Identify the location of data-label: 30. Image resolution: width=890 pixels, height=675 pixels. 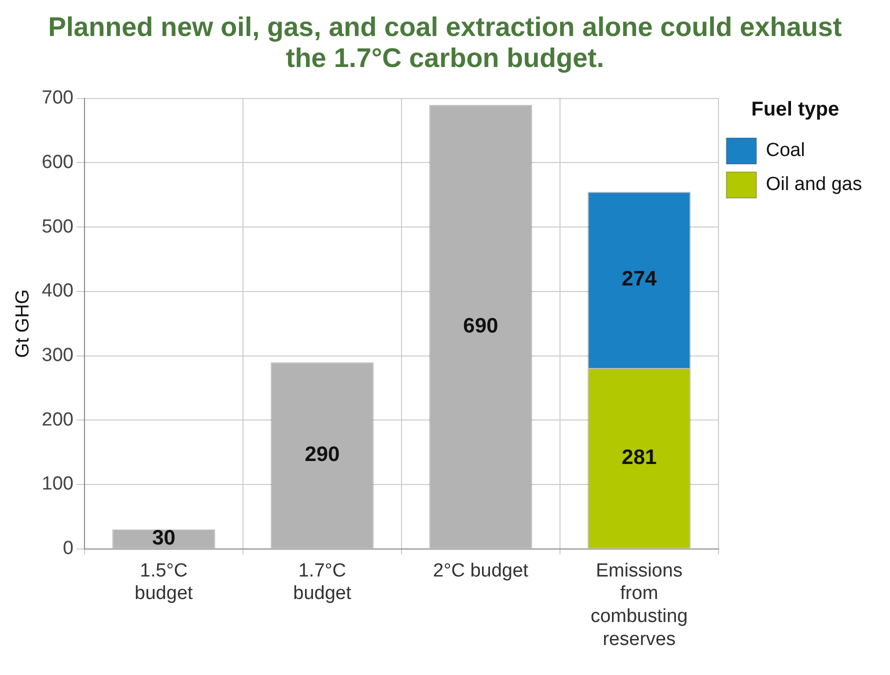
(164, 538).